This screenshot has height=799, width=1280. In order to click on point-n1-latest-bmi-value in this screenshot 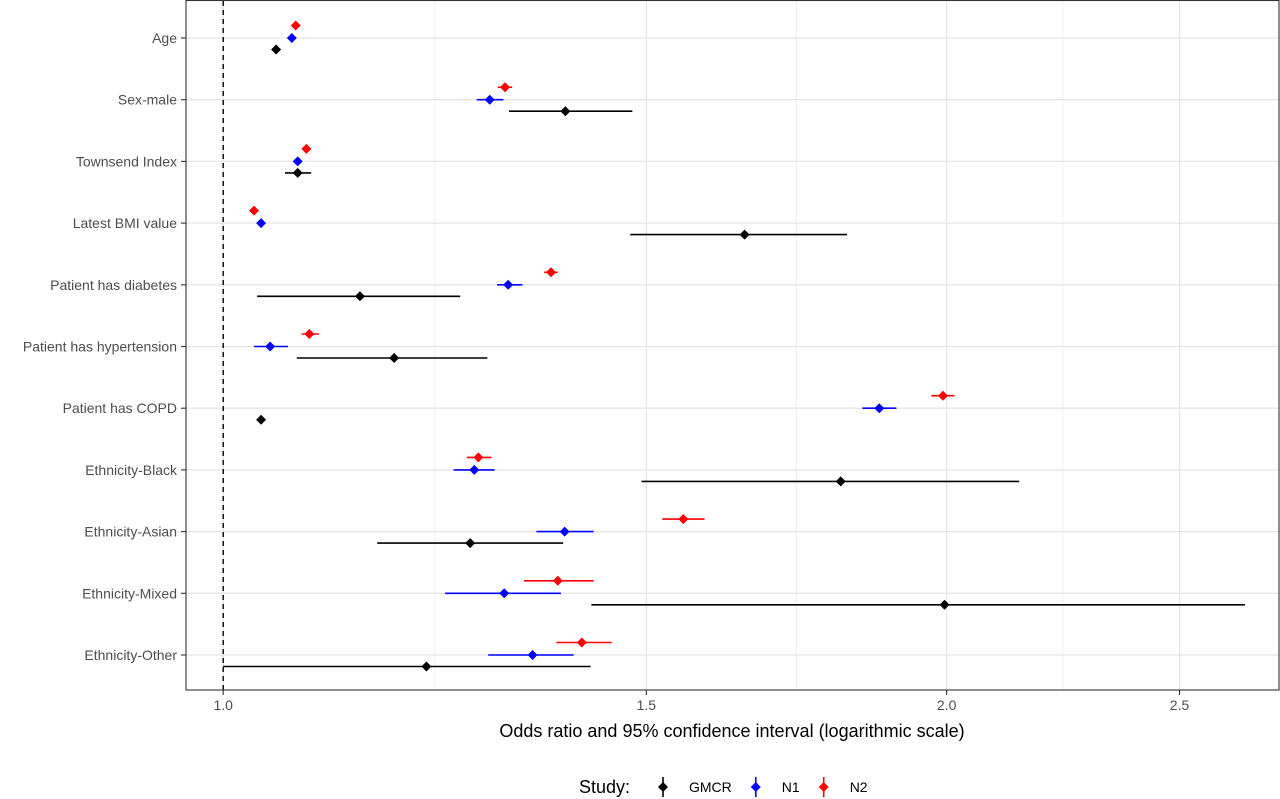, I will do `click(261, 223)`.